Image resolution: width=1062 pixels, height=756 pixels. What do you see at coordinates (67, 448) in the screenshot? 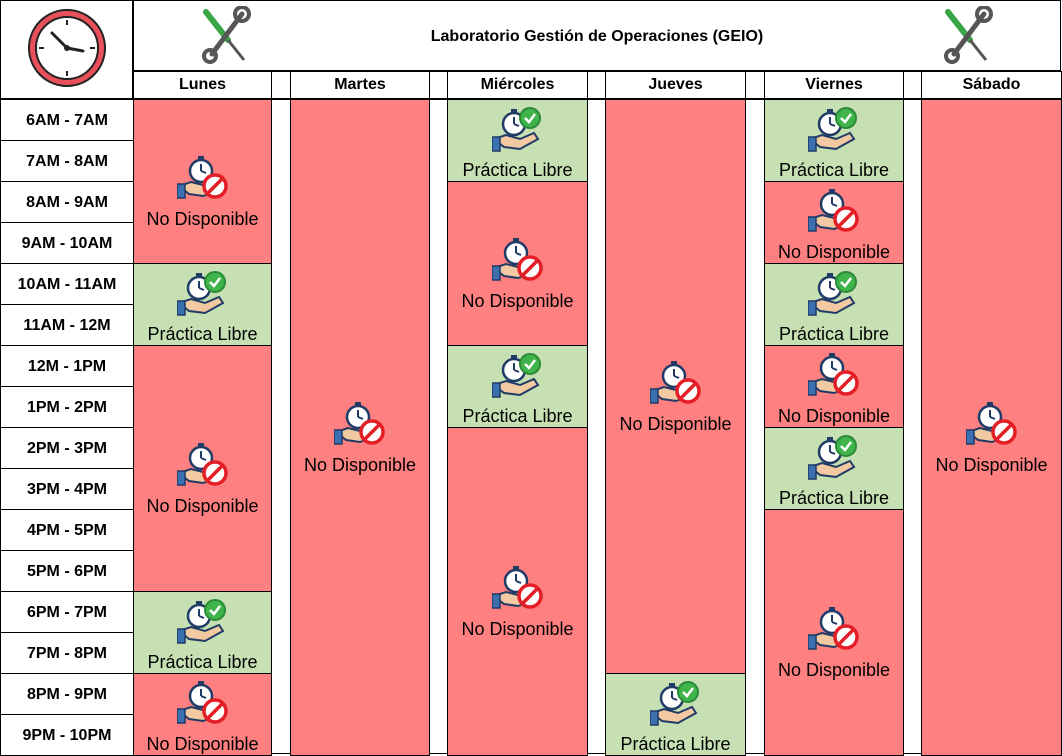
I see `time-slot-label: 2PM - 3PM` at bounding box center [67, 448].